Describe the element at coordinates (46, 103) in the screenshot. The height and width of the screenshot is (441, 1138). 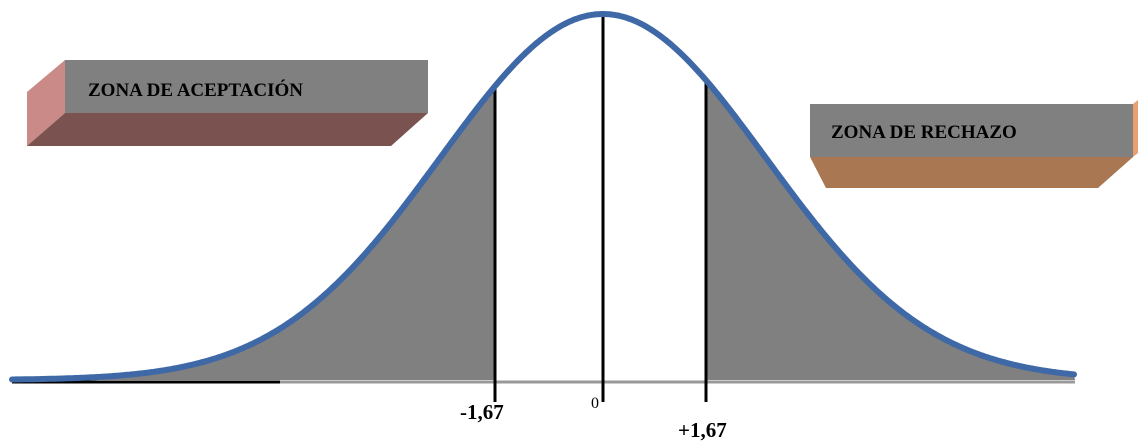
I see `acceptance-box-side` at that location.